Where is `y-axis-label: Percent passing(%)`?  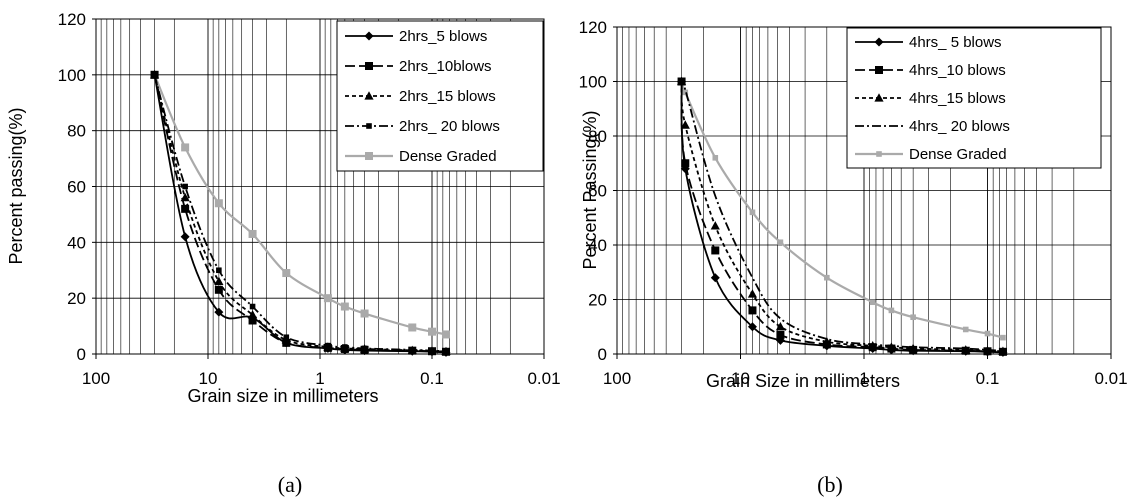 y-axis-label: Percent passing(%) is located at coordinates (16, 185).